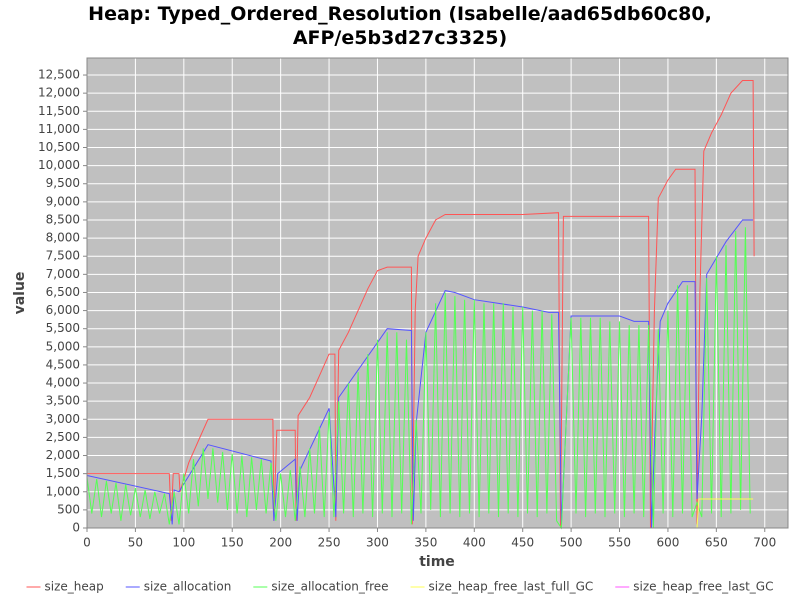 The image size is (800, 600). What do you see at coordinates (135, 543) in the screenshot?
I see `x-tick-label: 50` at bounding box center [135, 543].